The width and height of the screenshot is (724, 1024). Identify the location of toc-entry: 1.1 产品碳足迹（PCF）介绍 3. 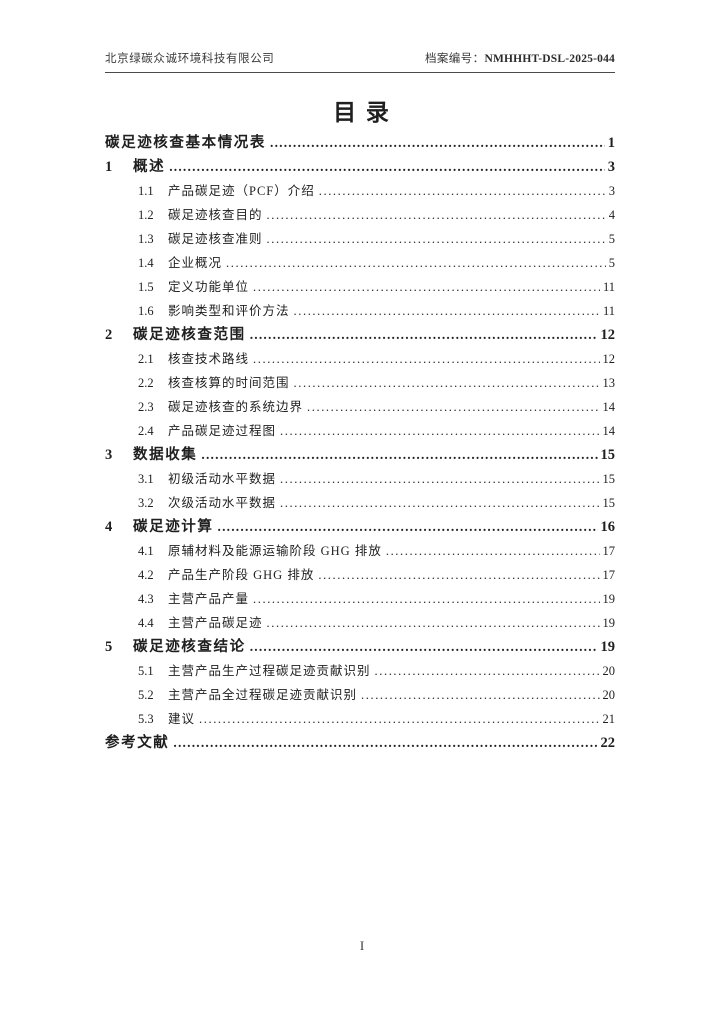
(360, 191).